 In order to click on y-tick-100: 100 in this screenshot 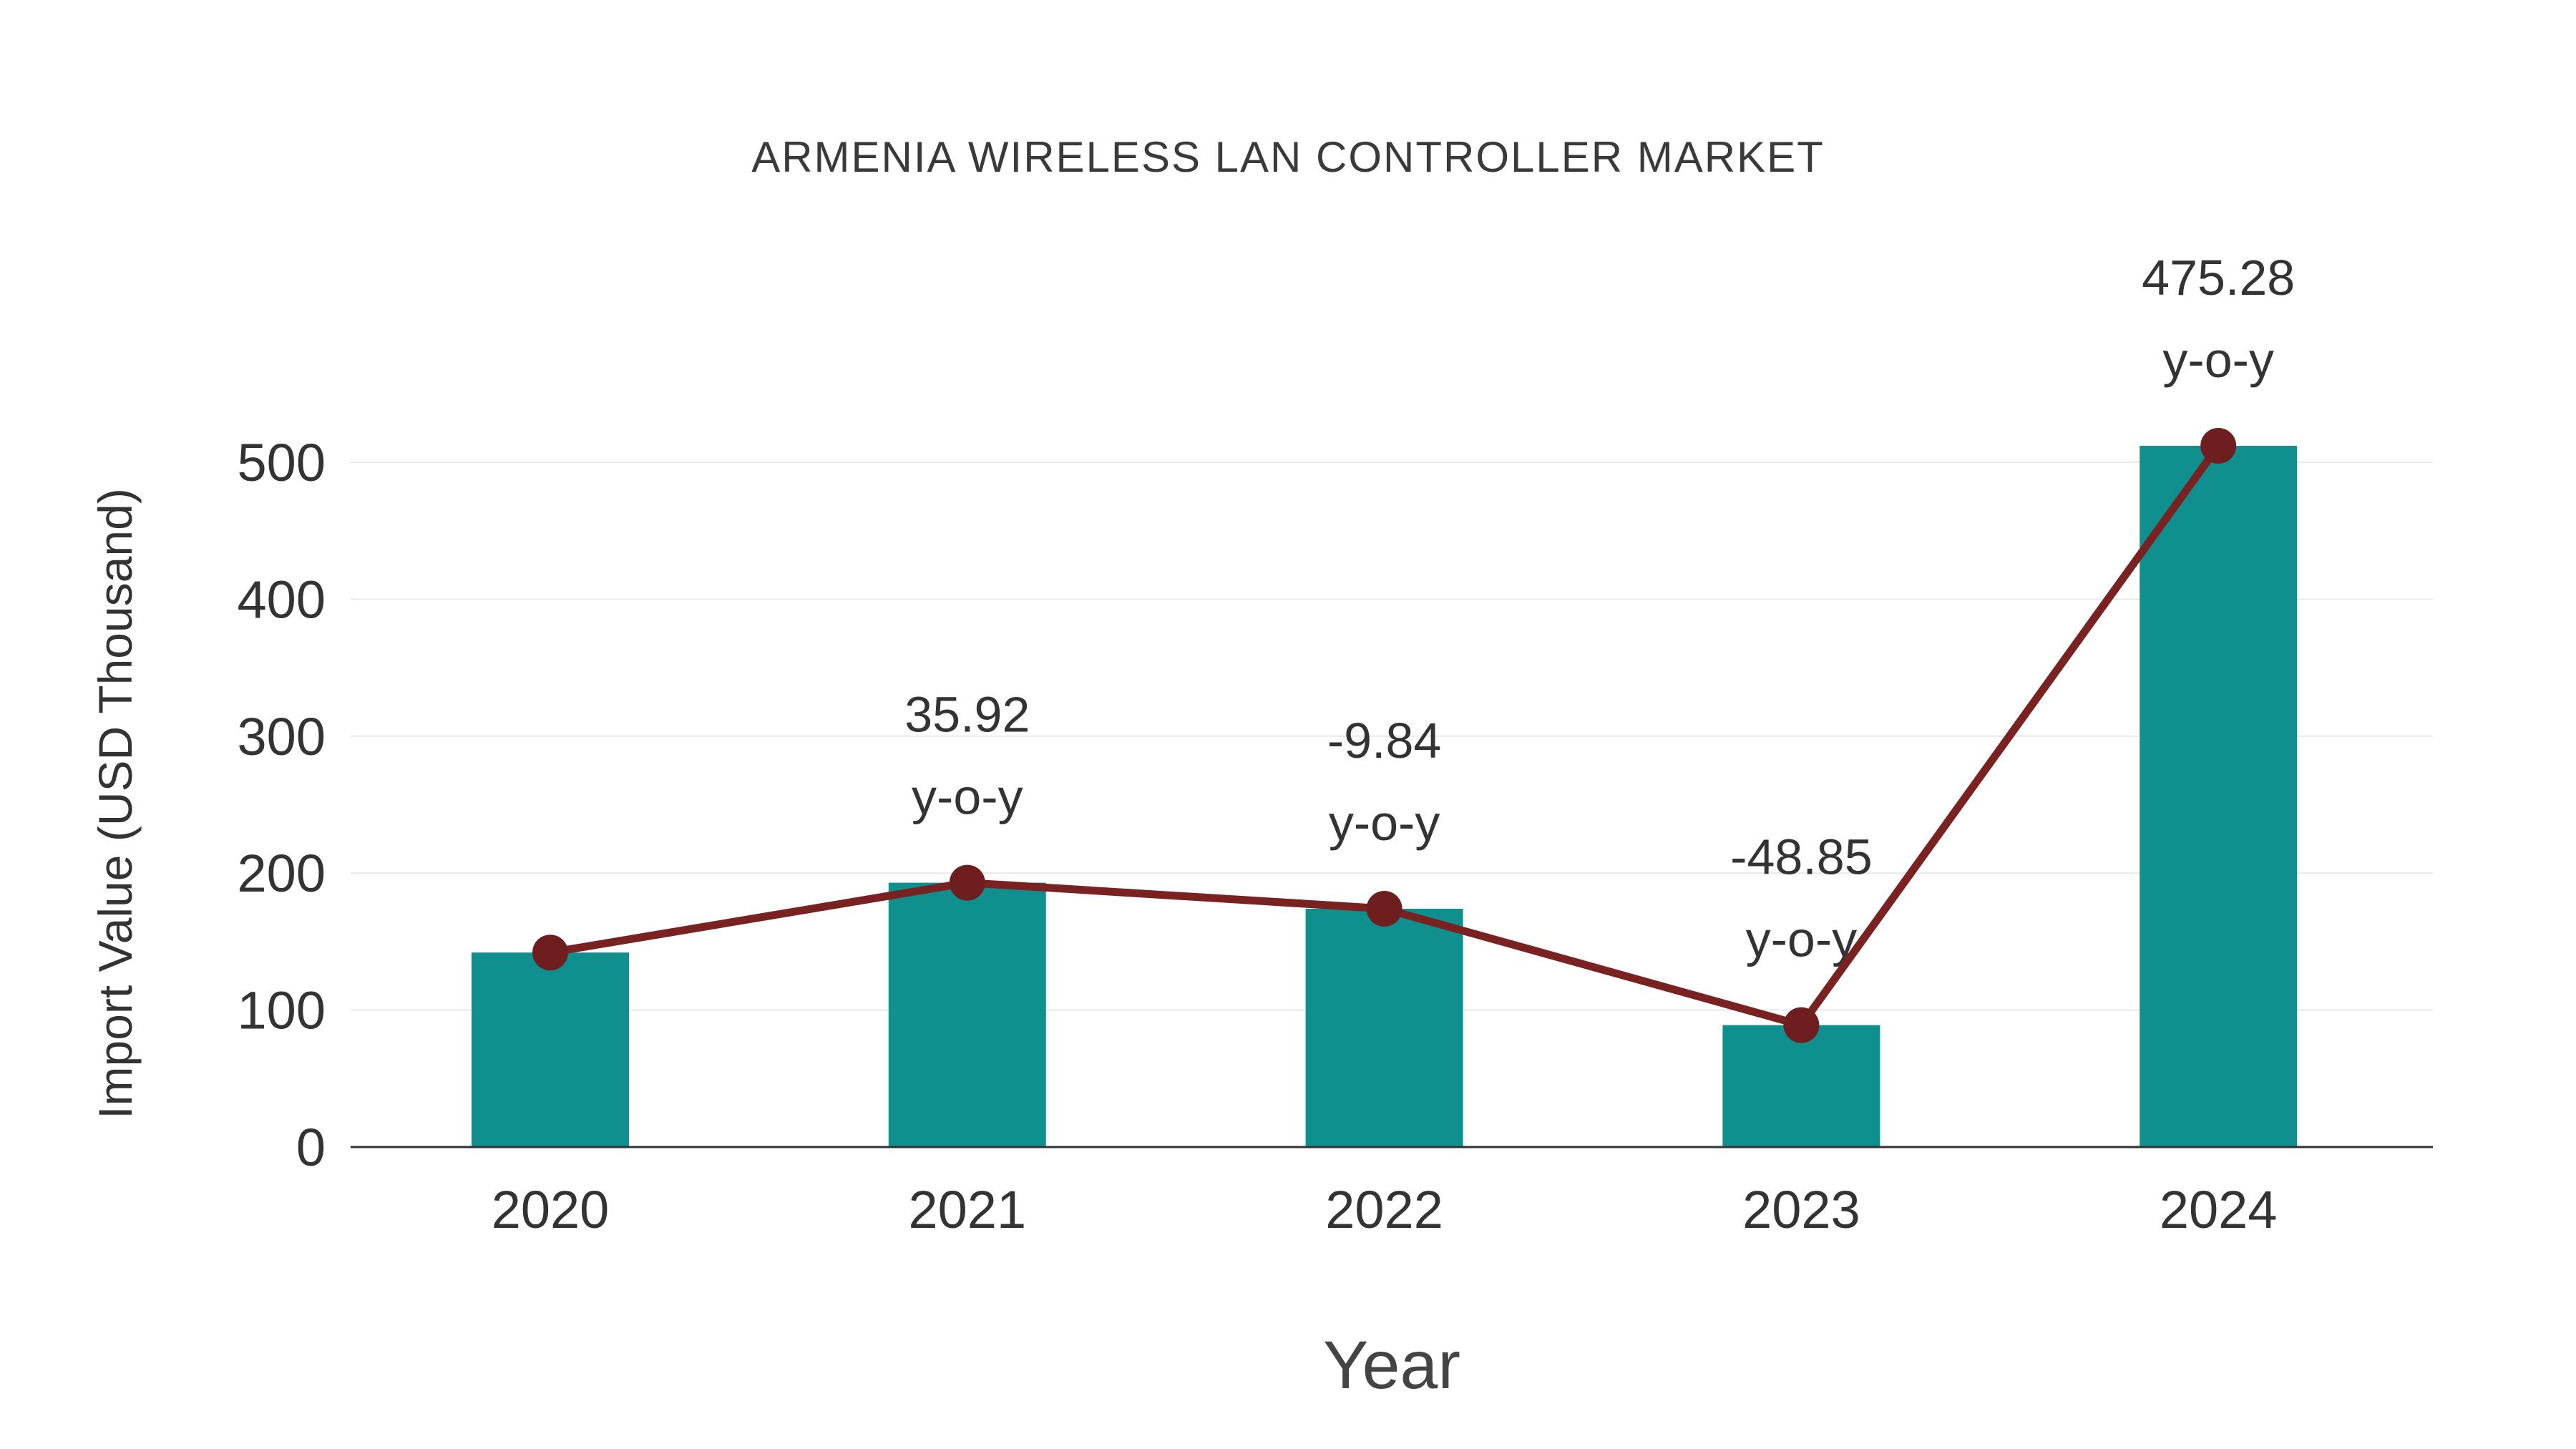, I will do `click(282, 1010)`.